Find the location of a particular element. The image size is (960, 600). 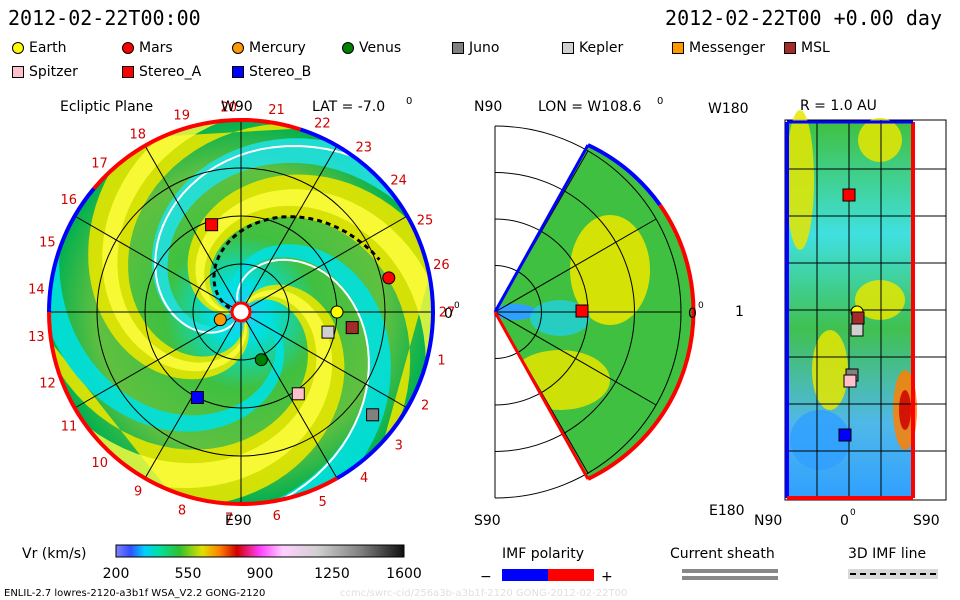

carrington-label: 12 is located at coordinates (47, 384).